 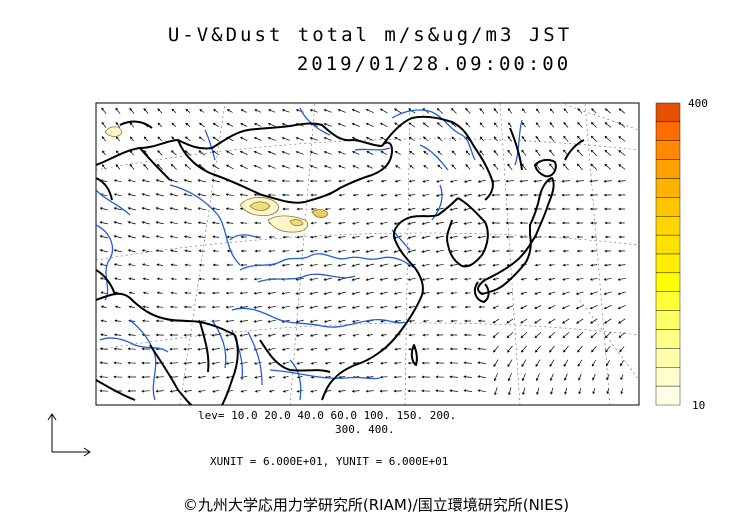 What do you see at coordinates (668, 254) in the screenshot?
I see `colorbar` at bounding box center [668, 254].